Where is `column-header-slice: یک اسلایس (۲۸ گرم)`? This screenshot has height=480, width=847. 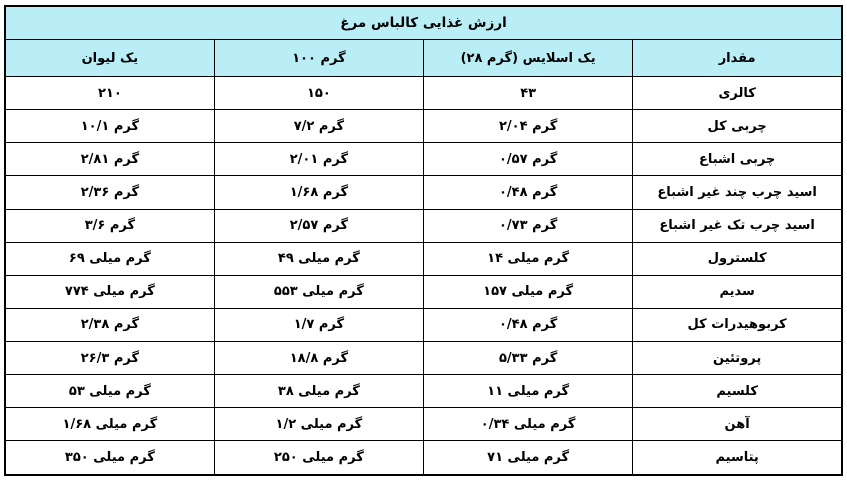
column-header-slice: یک اسلایس (۲۸ گرم) is located at coordinates (528, 58).